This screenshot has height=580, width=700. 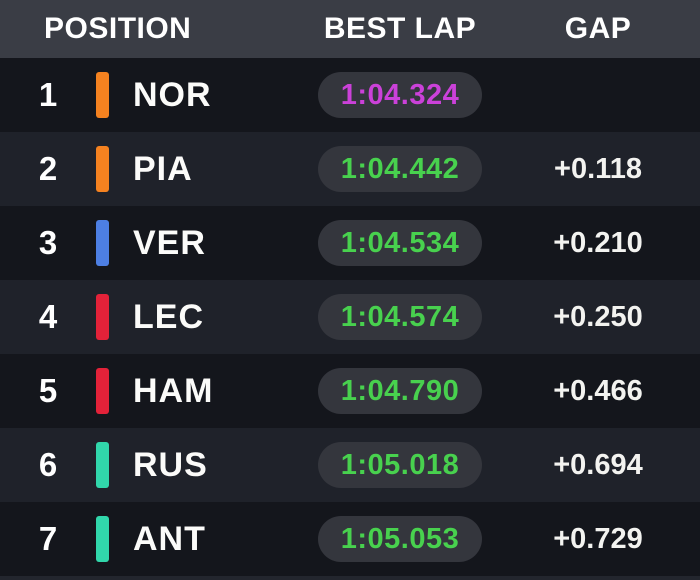 What do you see at coordinates (48, 464) in the screenshot?
I see `position-number: 6` at bounding box center [48, 464].